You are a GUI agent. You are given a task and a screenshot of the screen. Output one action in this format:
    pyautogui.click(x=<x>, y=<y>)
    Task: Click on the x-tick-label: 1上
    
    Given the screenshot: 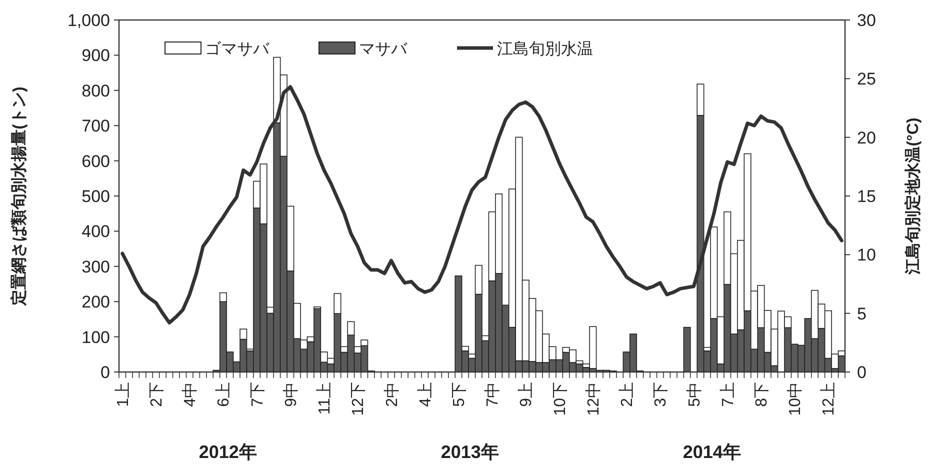 What is the action you would take?
    pyautogui.click(x=123, y=394)
    